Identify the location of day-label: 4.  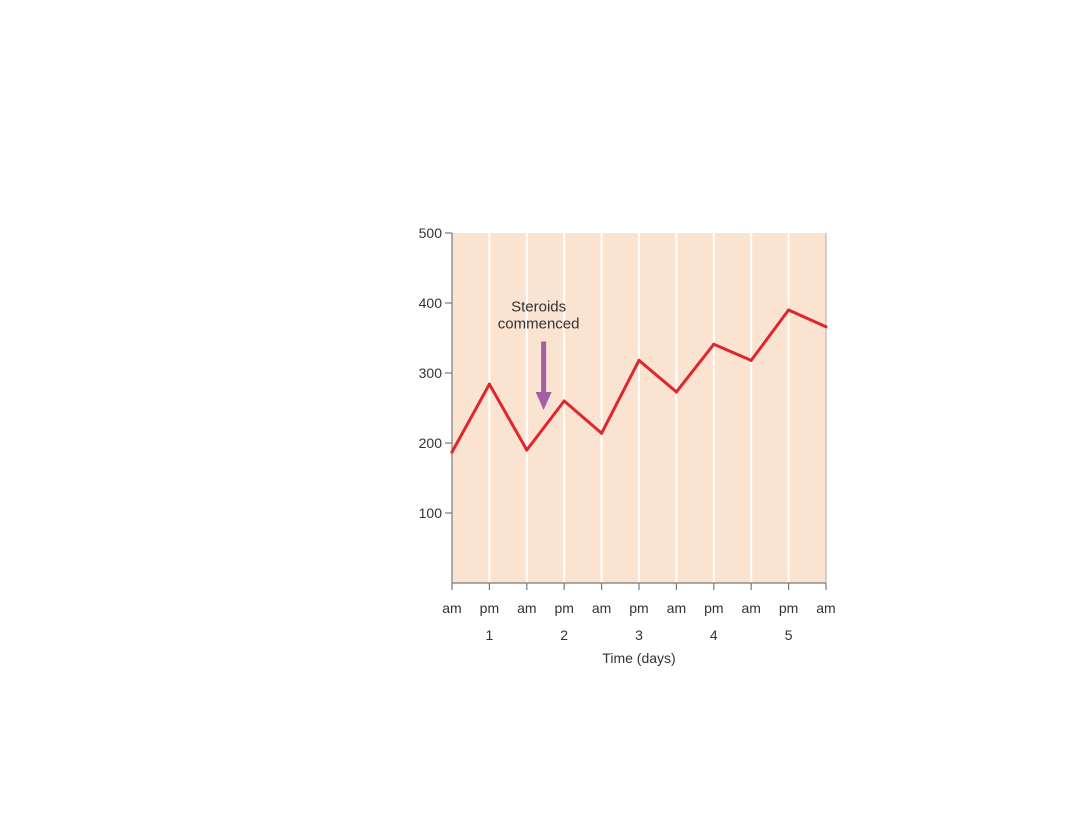
(714, 635).